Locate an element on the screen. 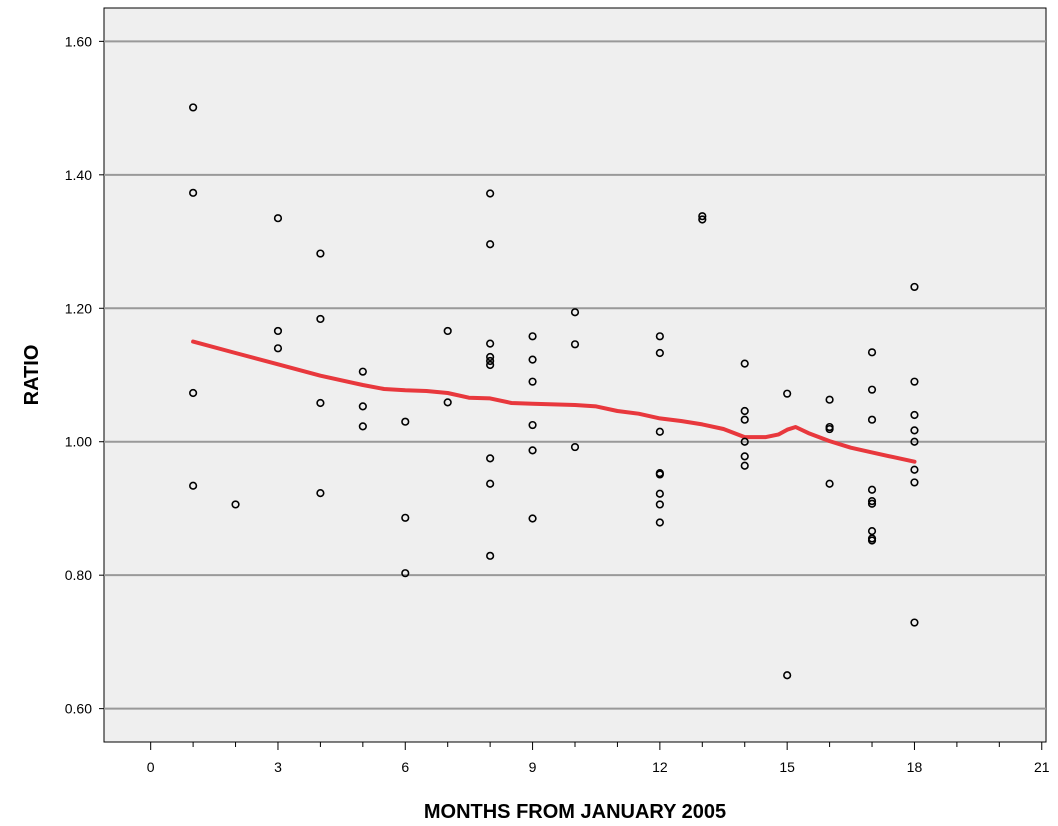 The width and height of the screenshot is (1058, 826). x-tick-label: 15 is located at coordinates (787, 767).